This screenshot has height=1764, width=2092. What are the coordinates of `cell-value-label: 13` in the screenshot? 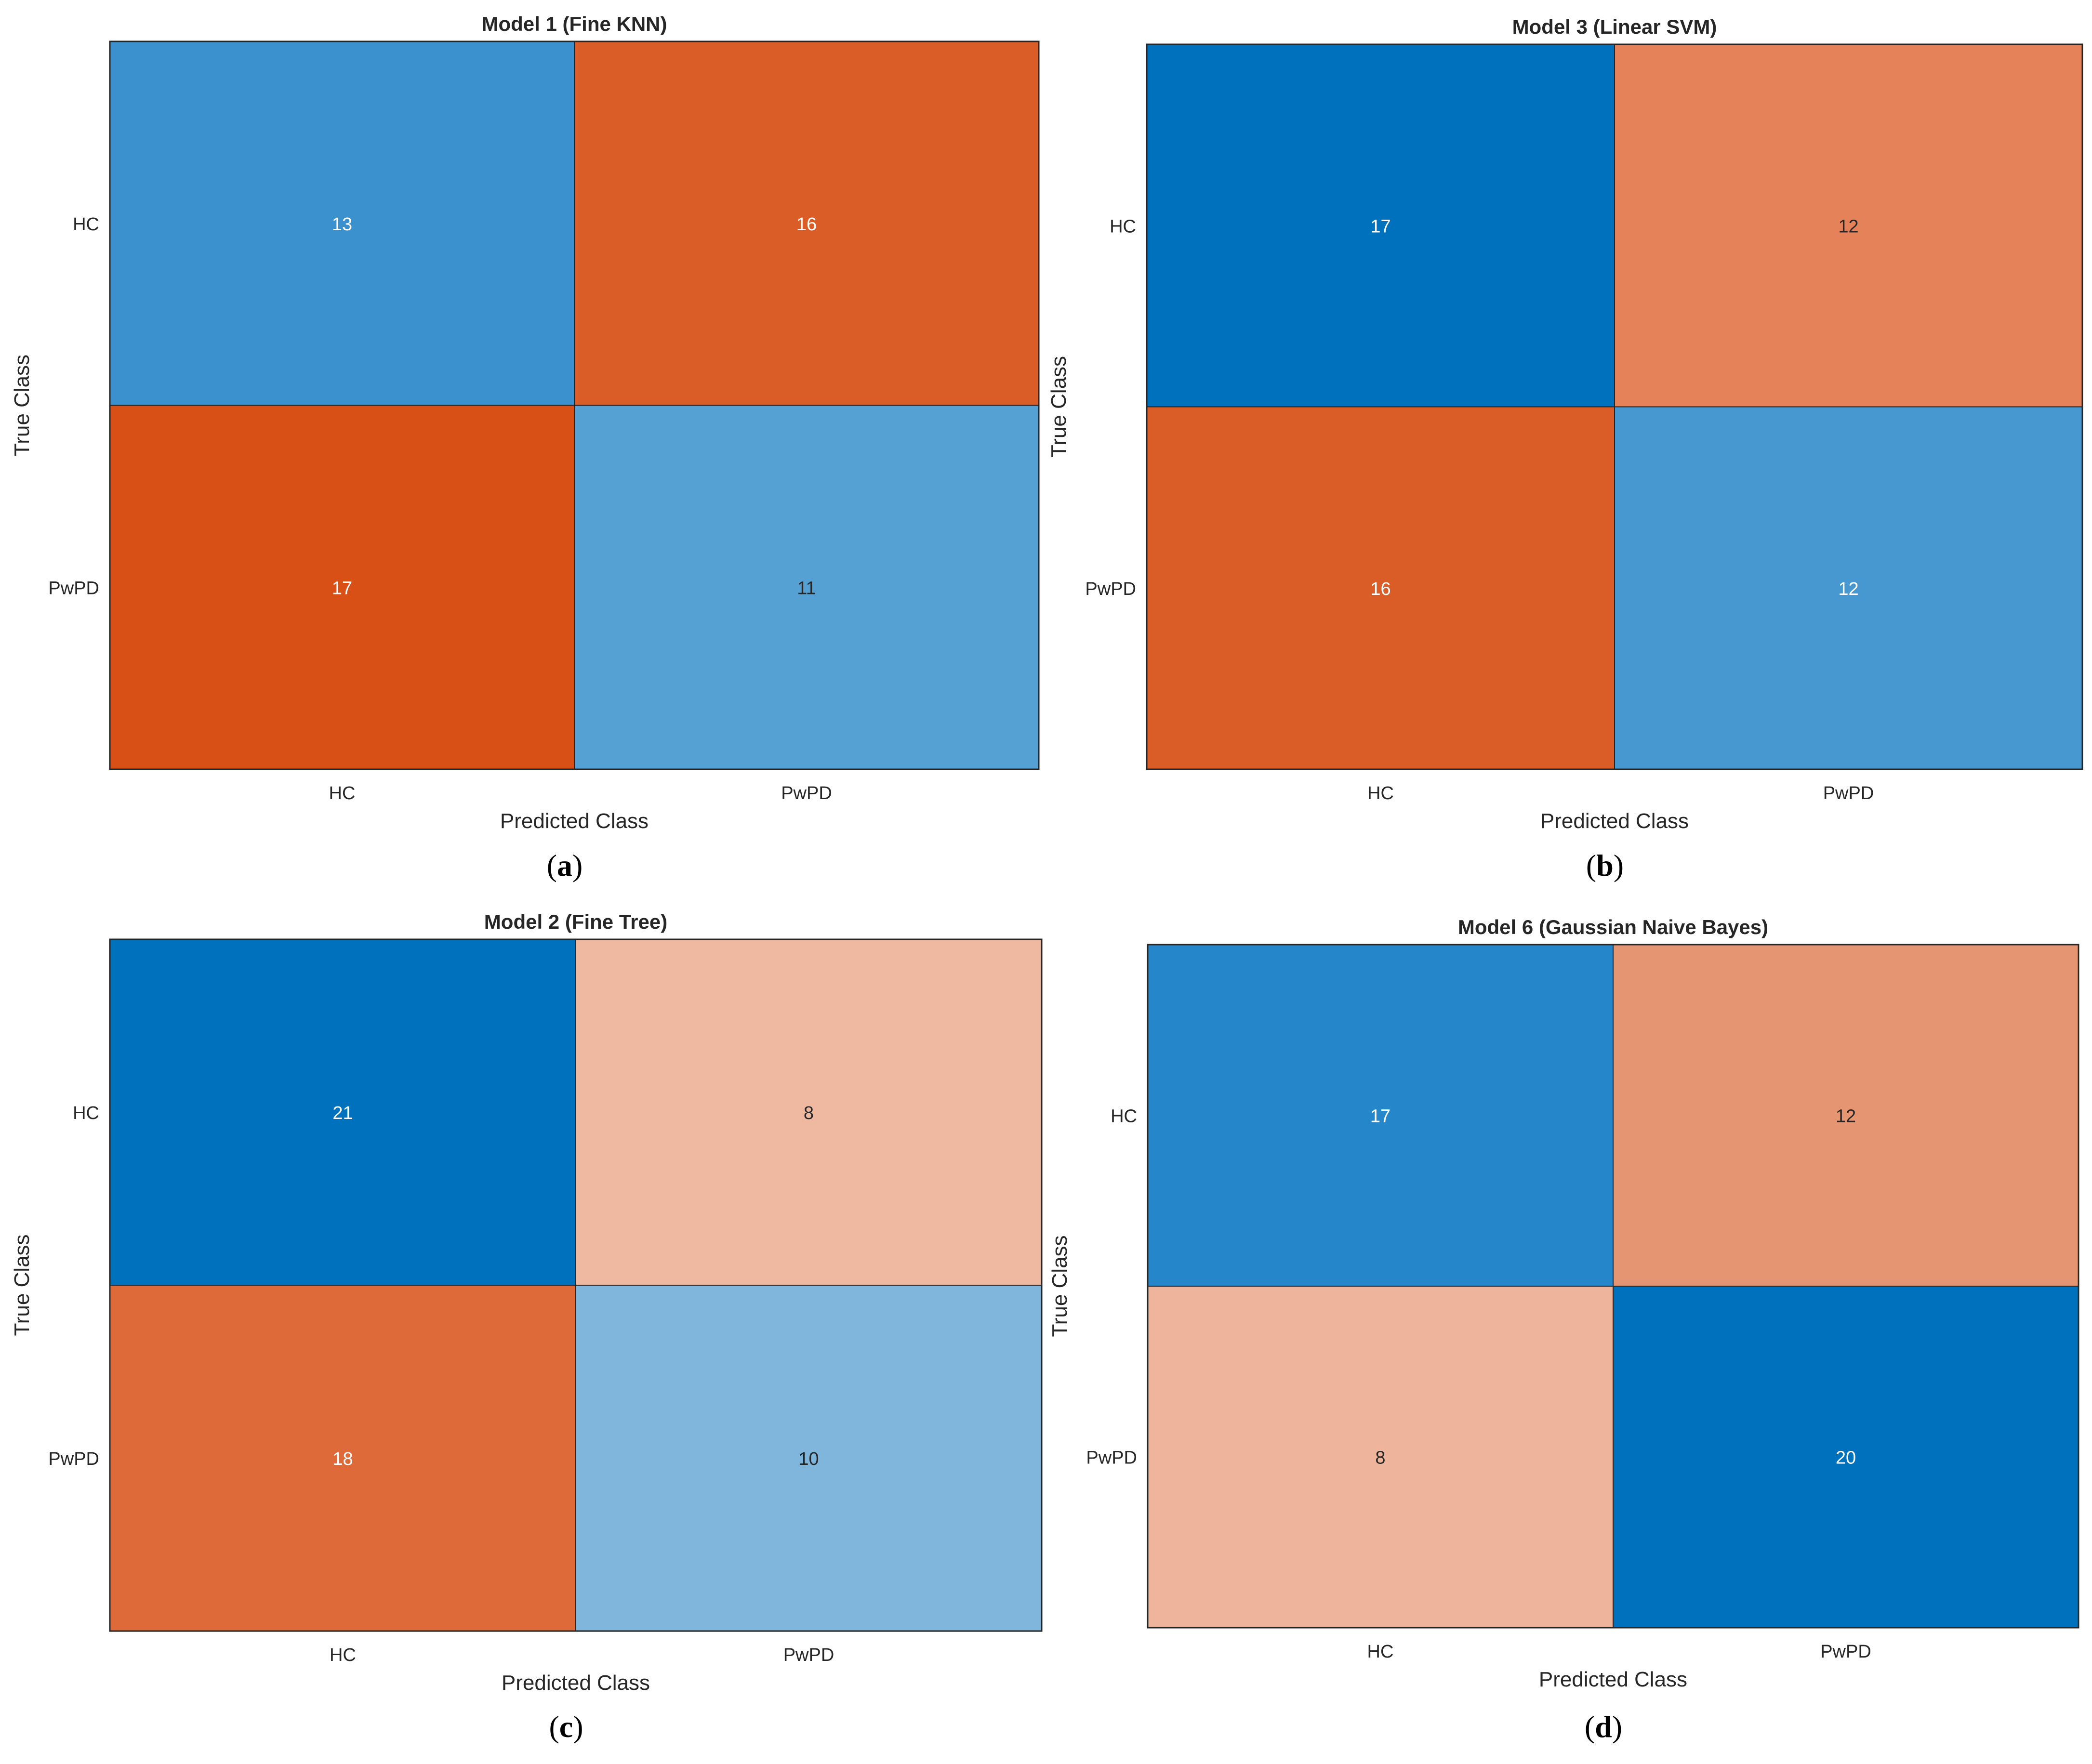 It's located at (342, 224).